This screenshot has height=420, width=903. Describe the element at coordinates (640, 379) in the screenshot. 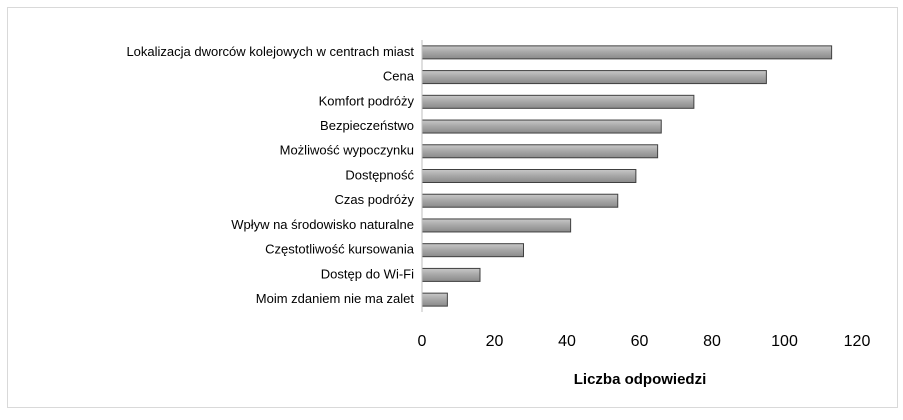

I see `x-axis-title: Liczba odpowiedzi` at that location.